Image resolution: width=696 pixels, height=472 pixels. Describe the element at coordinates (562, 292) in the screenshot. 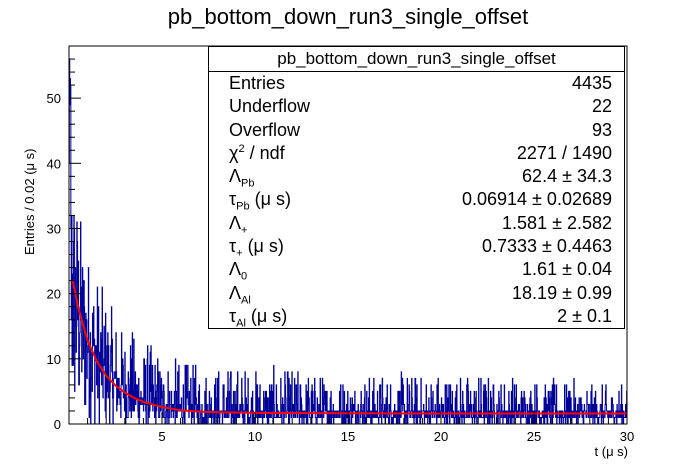

I see `stats-value: 18.19 ± 0.99` at that location.